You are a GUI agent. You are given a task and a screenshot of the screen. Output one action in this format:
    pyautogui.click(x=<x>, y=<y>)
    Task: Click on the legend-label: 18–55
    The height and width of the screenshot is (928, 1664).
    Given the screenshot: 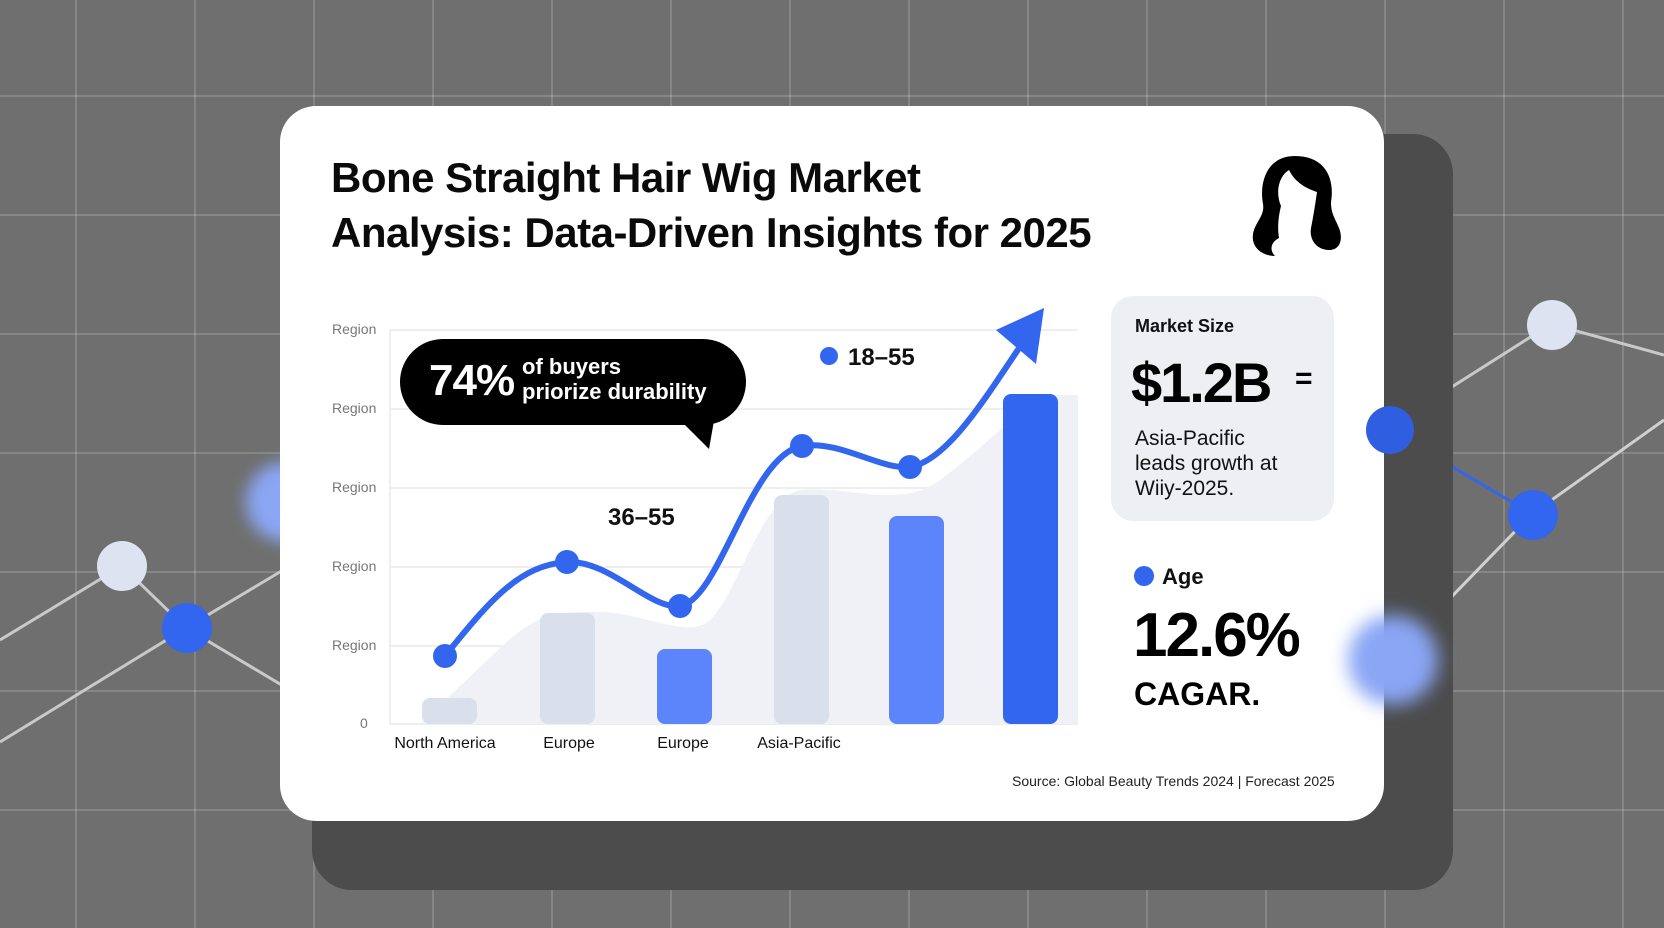 What is the action you would take?
    pyautogui.click(x=881, y=357)
    